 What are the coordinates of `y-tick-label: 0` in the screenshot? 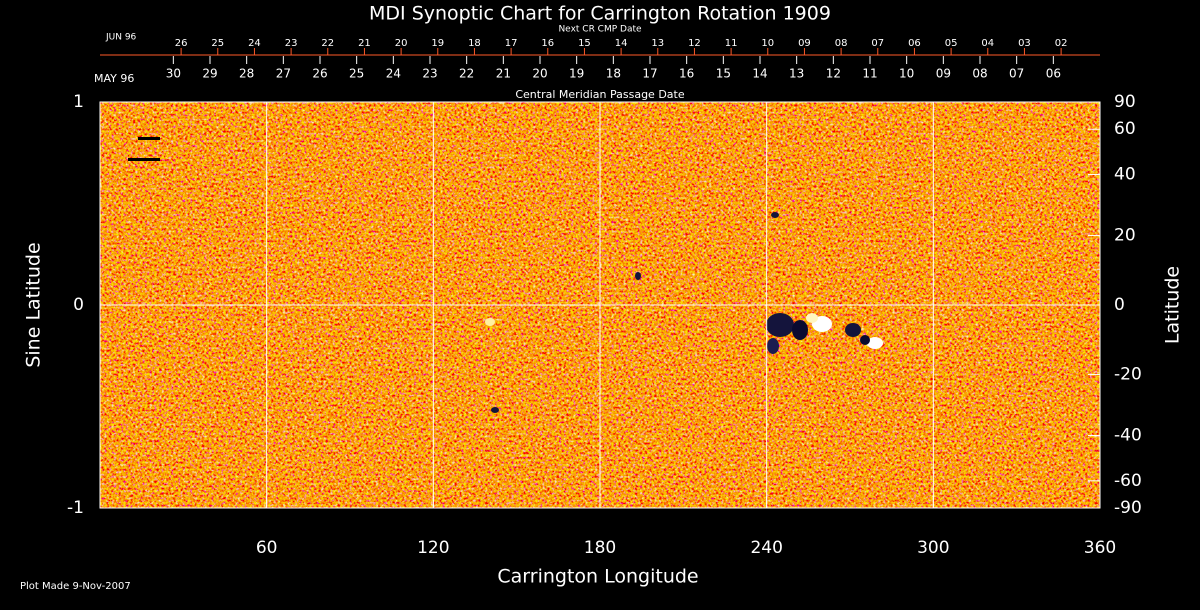 It's located at (78, 305).